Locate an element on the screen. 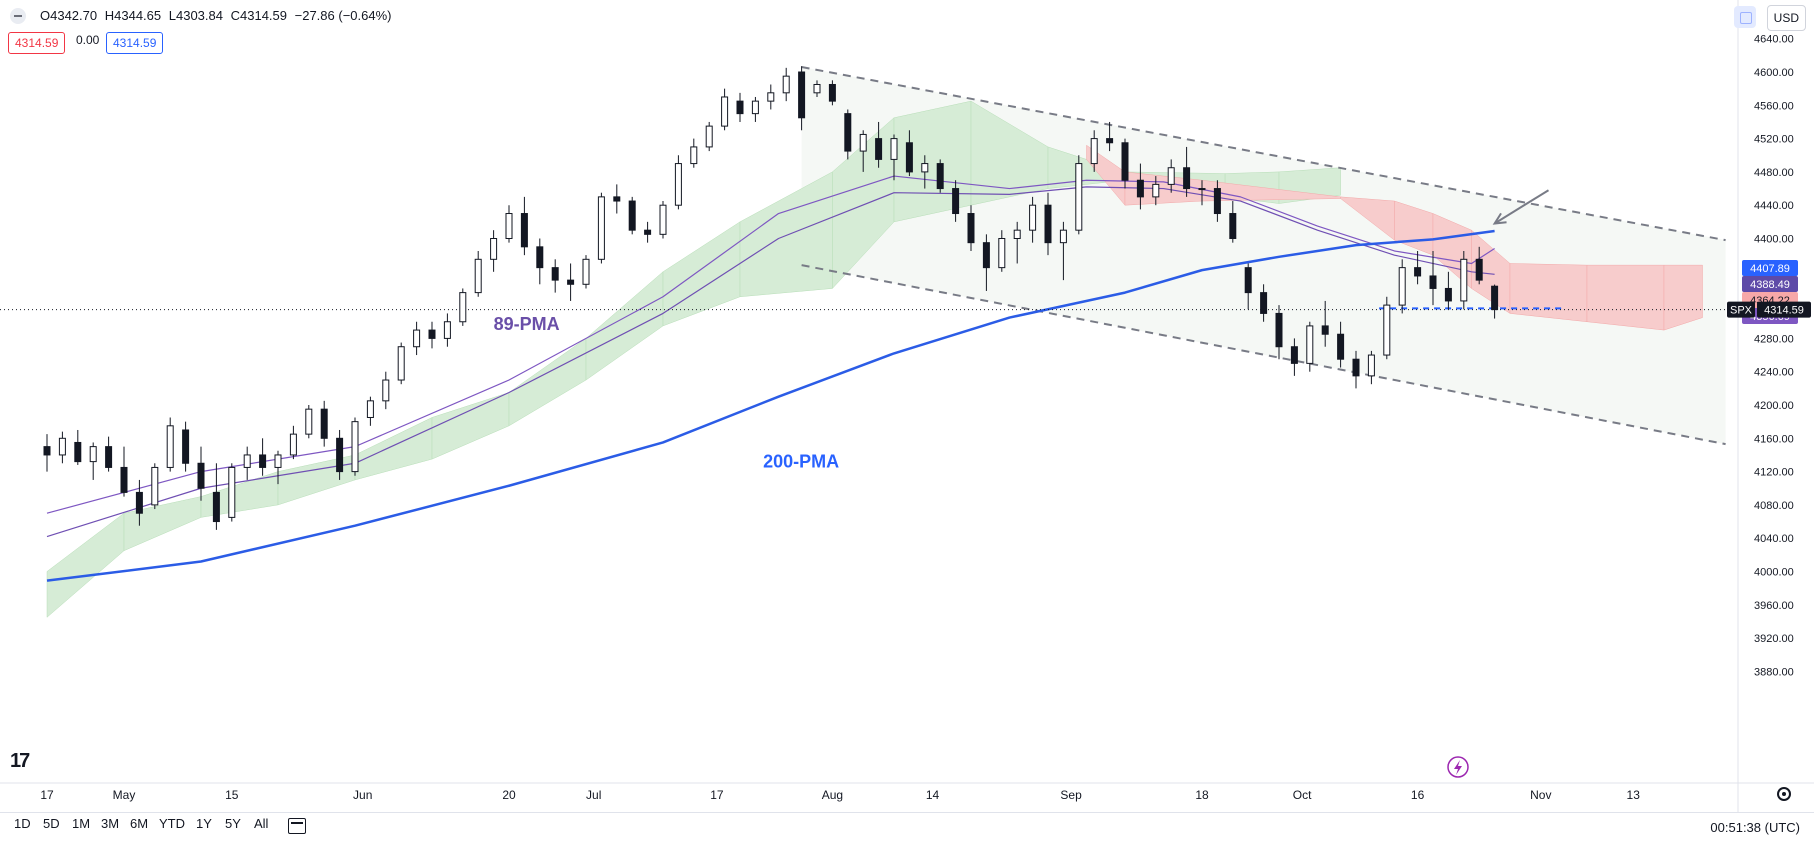 The image size is (1814, 845). indicator-value-blue: 4314.59 is located at coordinates (135, 43).